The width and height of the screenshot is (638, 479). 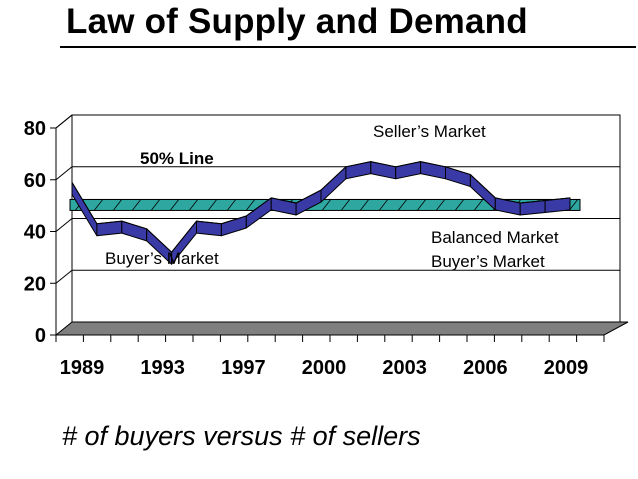 I want to click on band-hatch, so click(x=325, y=205).